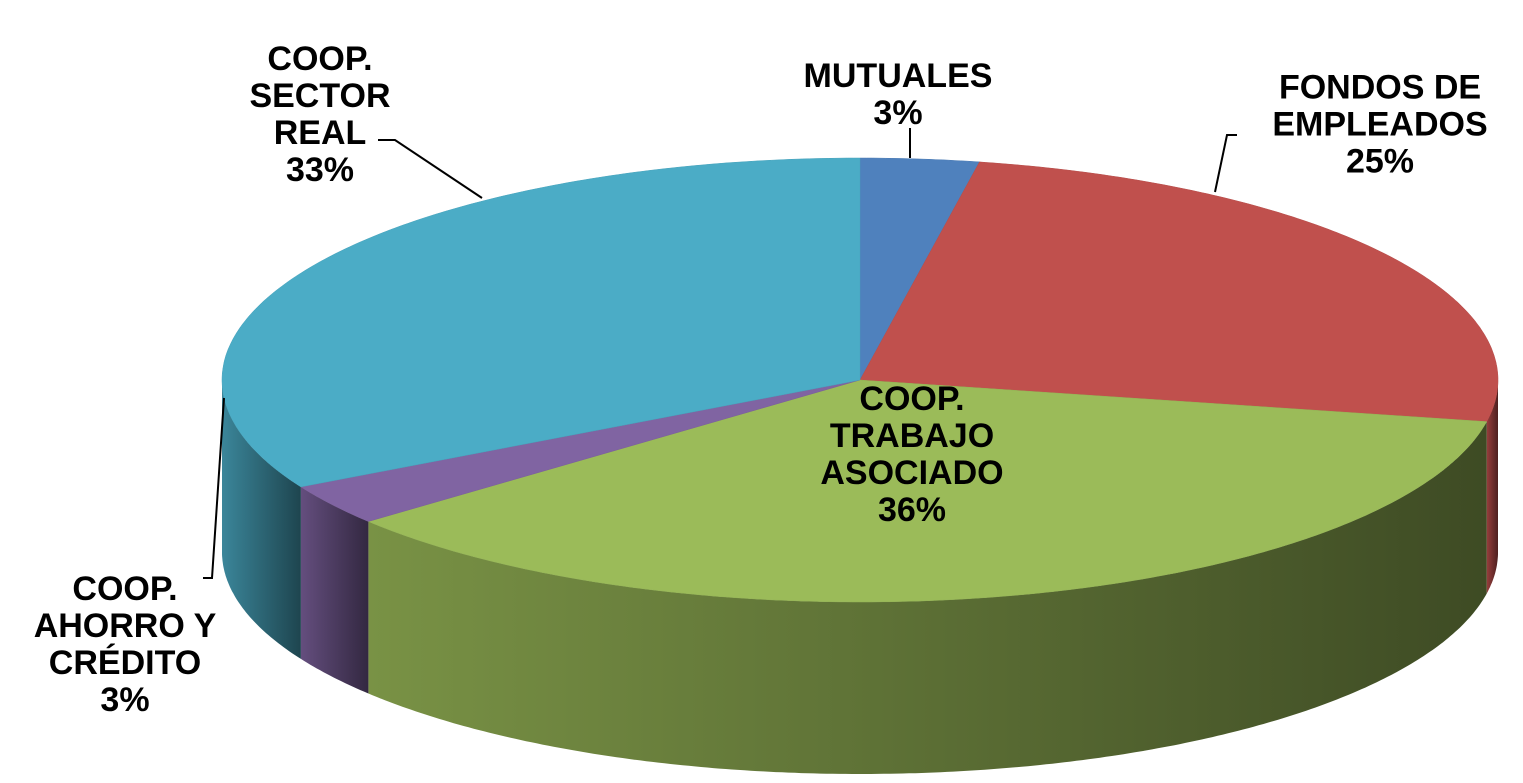  I want to click on category-label: MUTUALES, so click(898, 76).